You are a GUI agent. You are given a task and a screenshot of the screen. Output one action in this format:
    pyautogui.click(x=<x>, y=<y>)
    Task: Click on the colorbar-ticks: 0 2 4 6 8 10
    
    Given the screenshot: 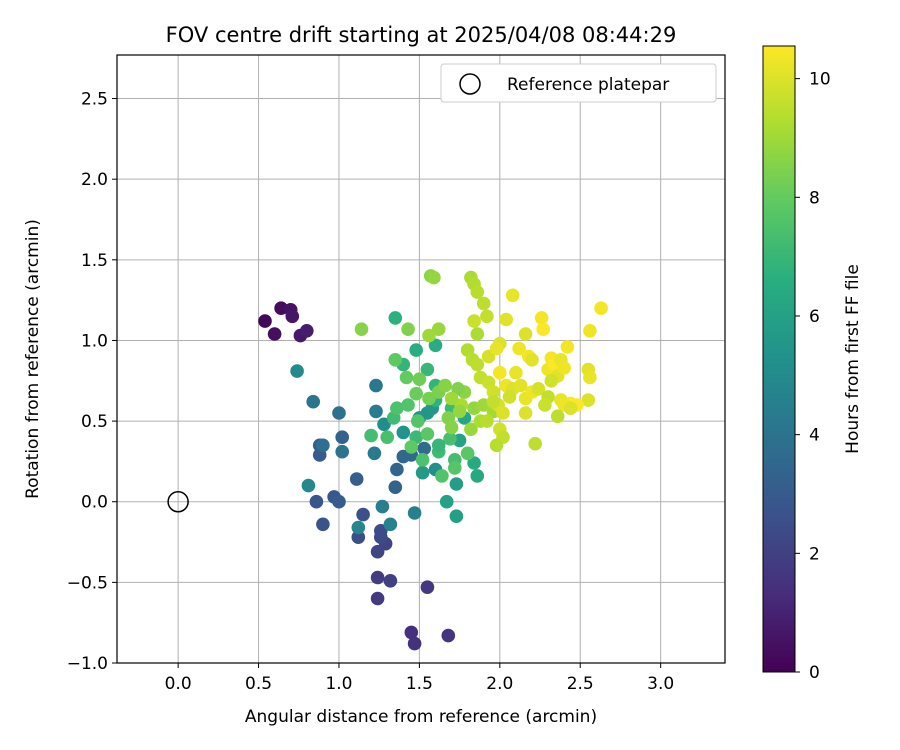 What is the action you would take?
    pyautogui.click(x=813, y=376)
    